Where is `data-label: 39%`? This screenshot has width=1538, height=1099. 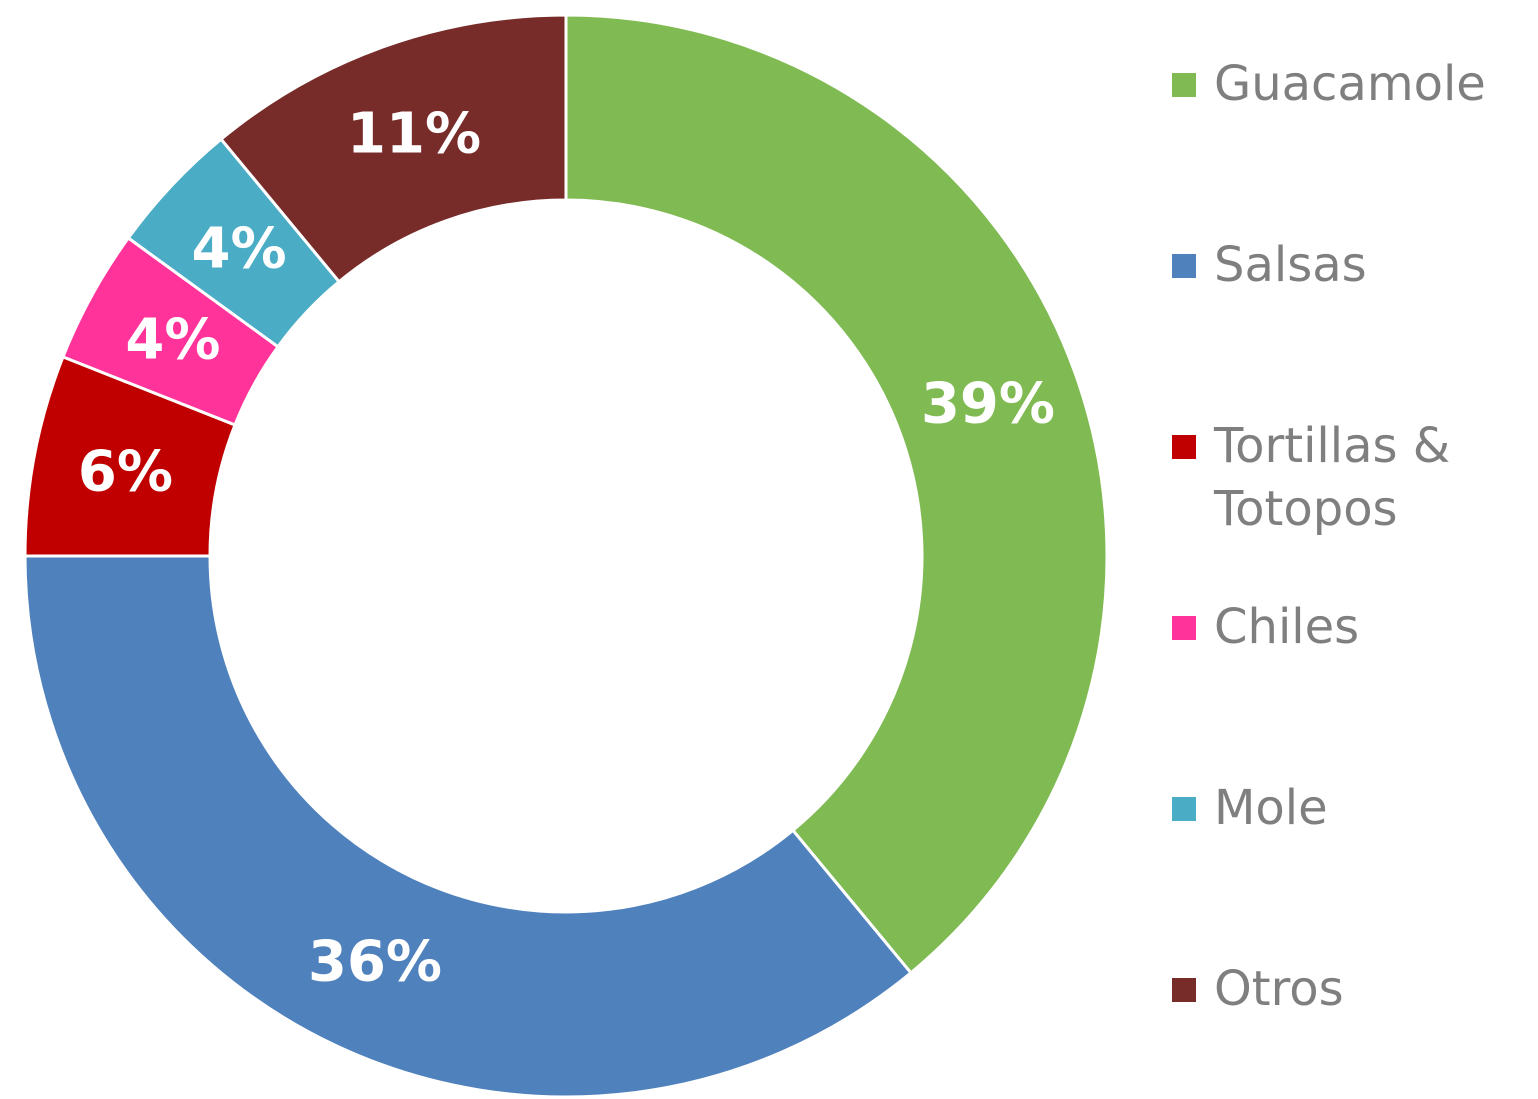
data-label: 39% is located at coordinates (988, 404).